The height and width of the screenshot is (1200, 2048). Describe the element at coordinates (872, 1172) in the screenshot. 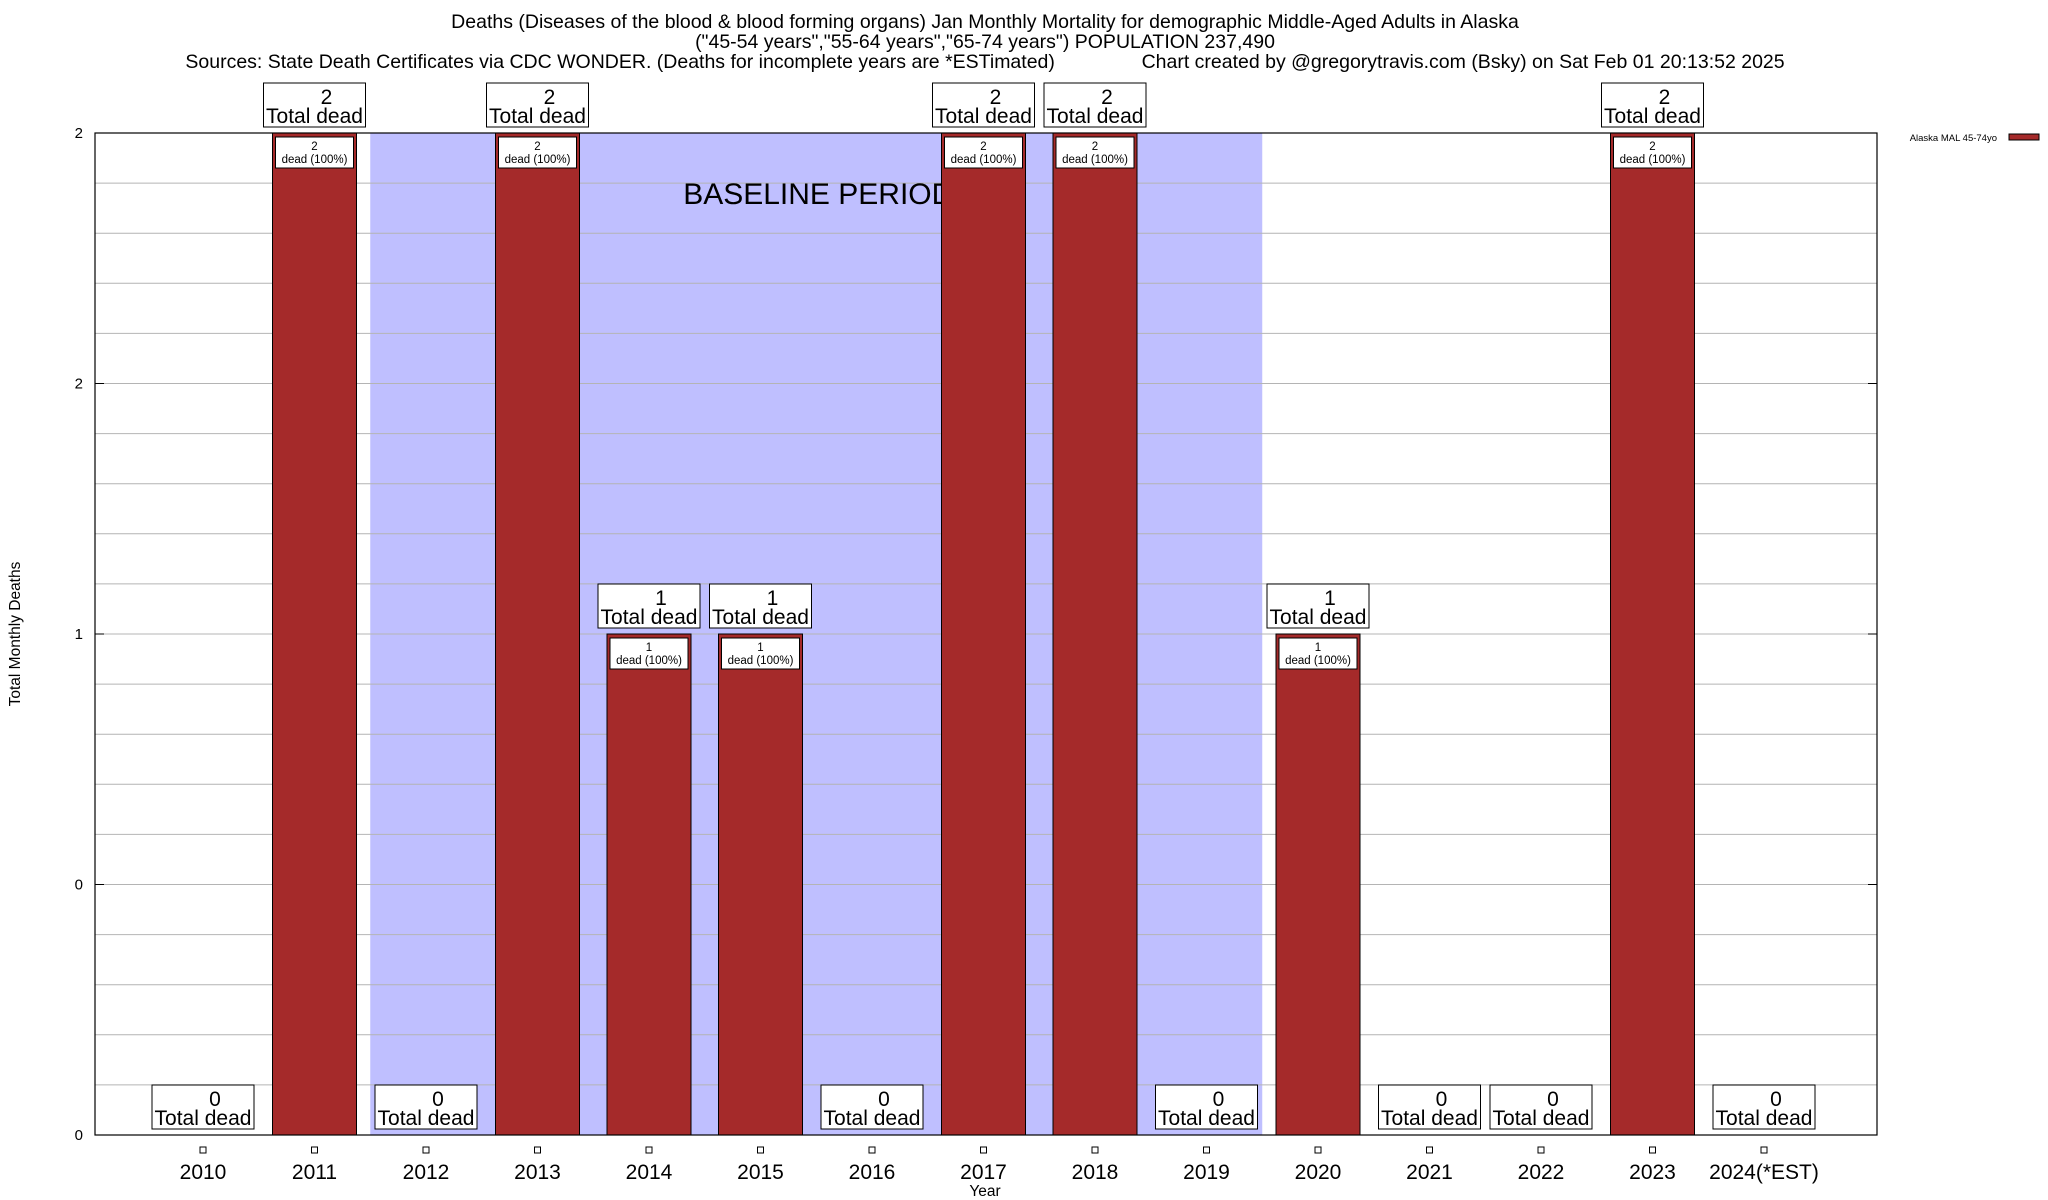

I see `x-tick-label: 2016` at that location.